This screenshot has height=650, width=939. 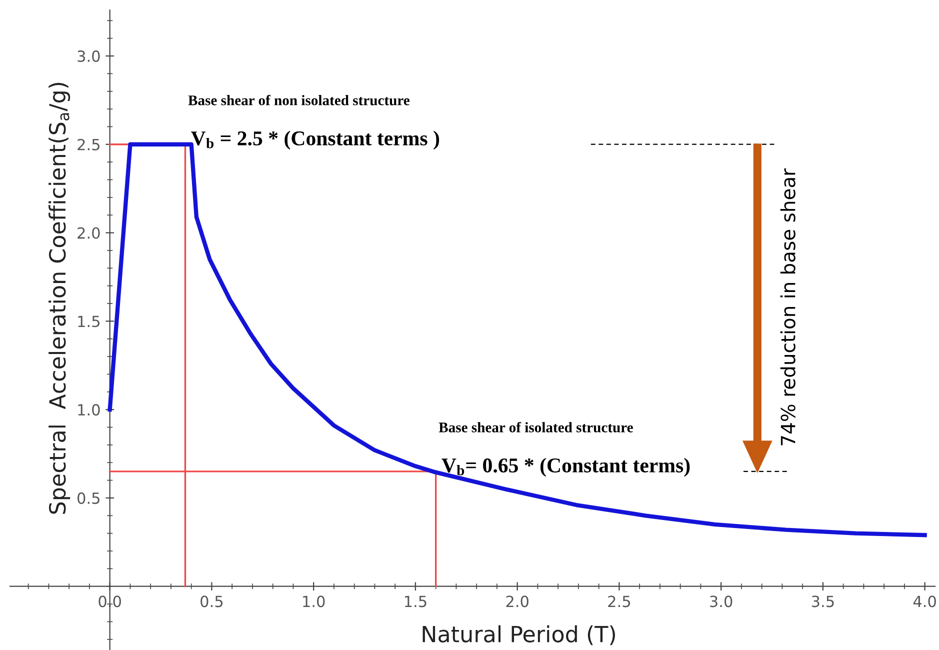 What do you see at coordinates (89, 410) in the screenshot?
I see `y-tick-label: 1.0` at bounding box center [89, 410].